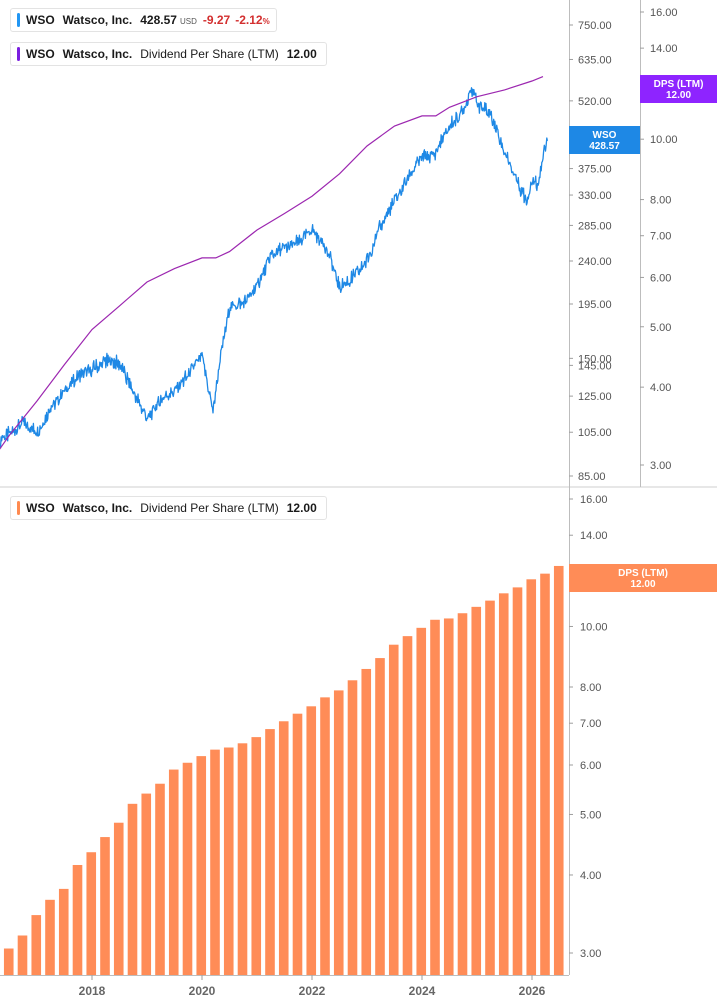  What do you see at coordinates (660, 201) in the screenshot?
I see `dps-axis-label-top: 8.00` at bounding box center [660, 201].